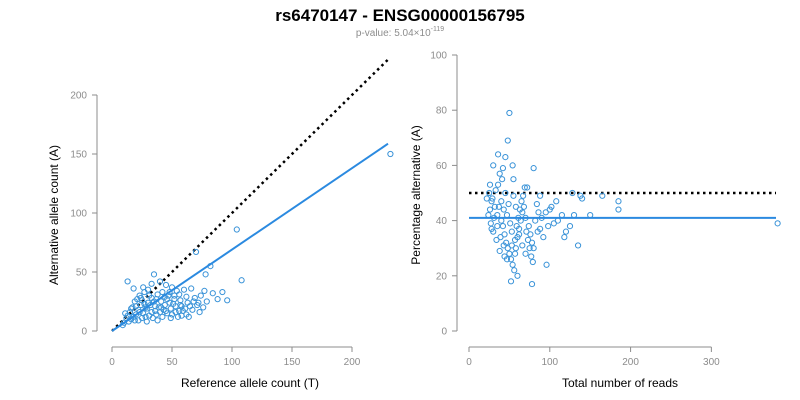 The width and height of the screenshot is (800, 400). I want to click on x-tick-label: 150, so click(292, 362).